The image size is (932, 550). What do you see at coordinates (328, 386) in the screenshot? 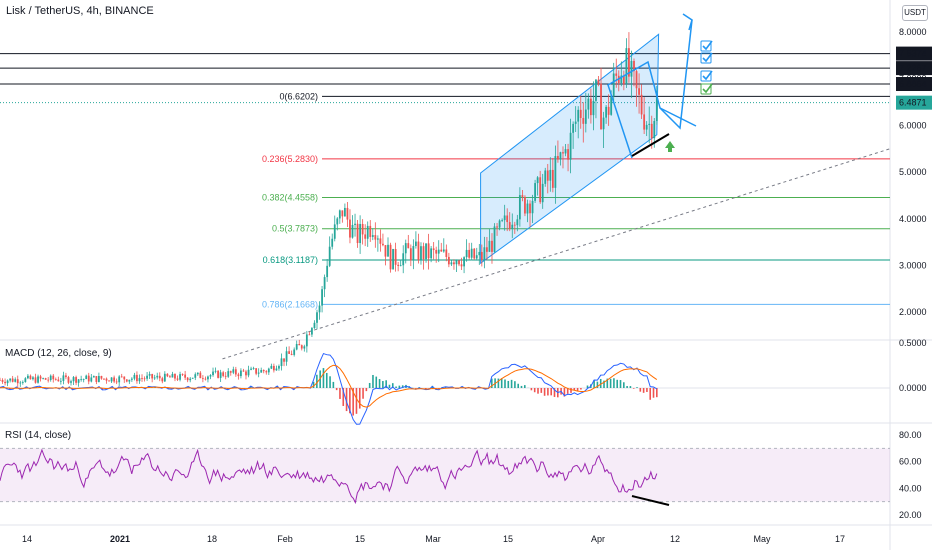
I see `signal-line` at bounding box center [328, 386].